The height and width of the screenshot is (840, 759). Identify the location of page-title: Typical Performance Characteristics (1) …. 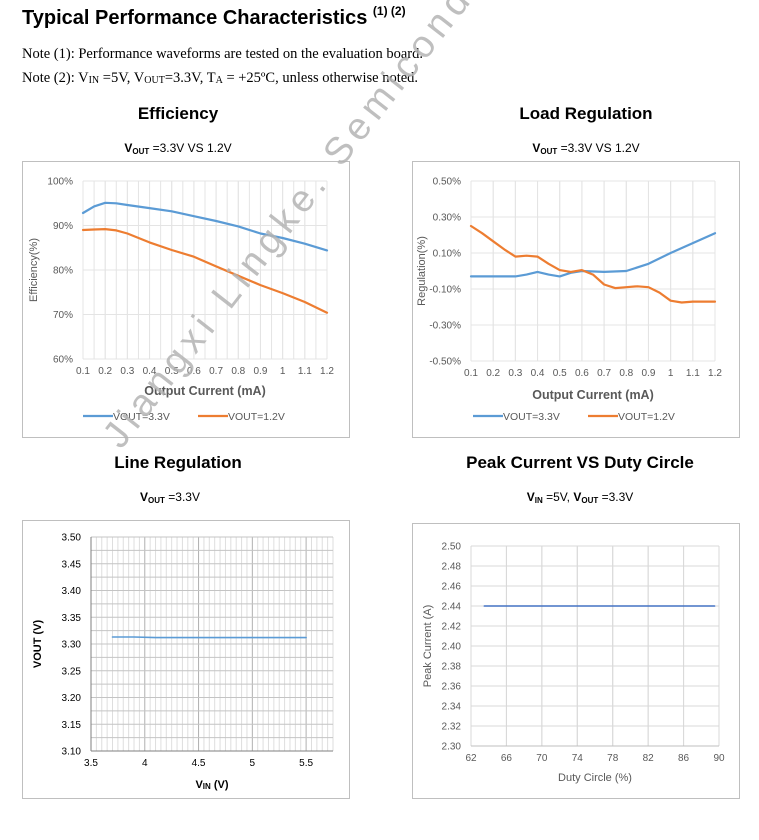
(214, 17).